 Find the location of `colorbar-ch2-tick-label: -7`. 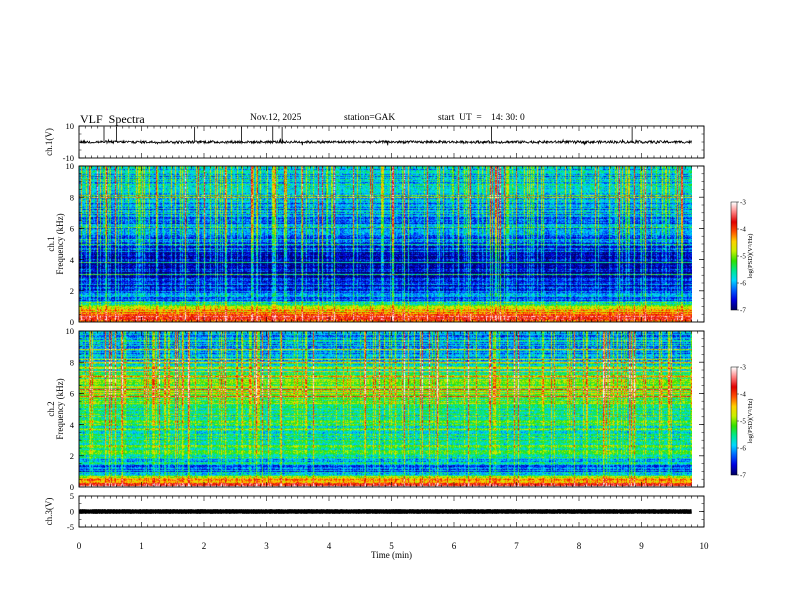

colorbar-ch2-tick-label: -7 is located at coordinates (743, 476).